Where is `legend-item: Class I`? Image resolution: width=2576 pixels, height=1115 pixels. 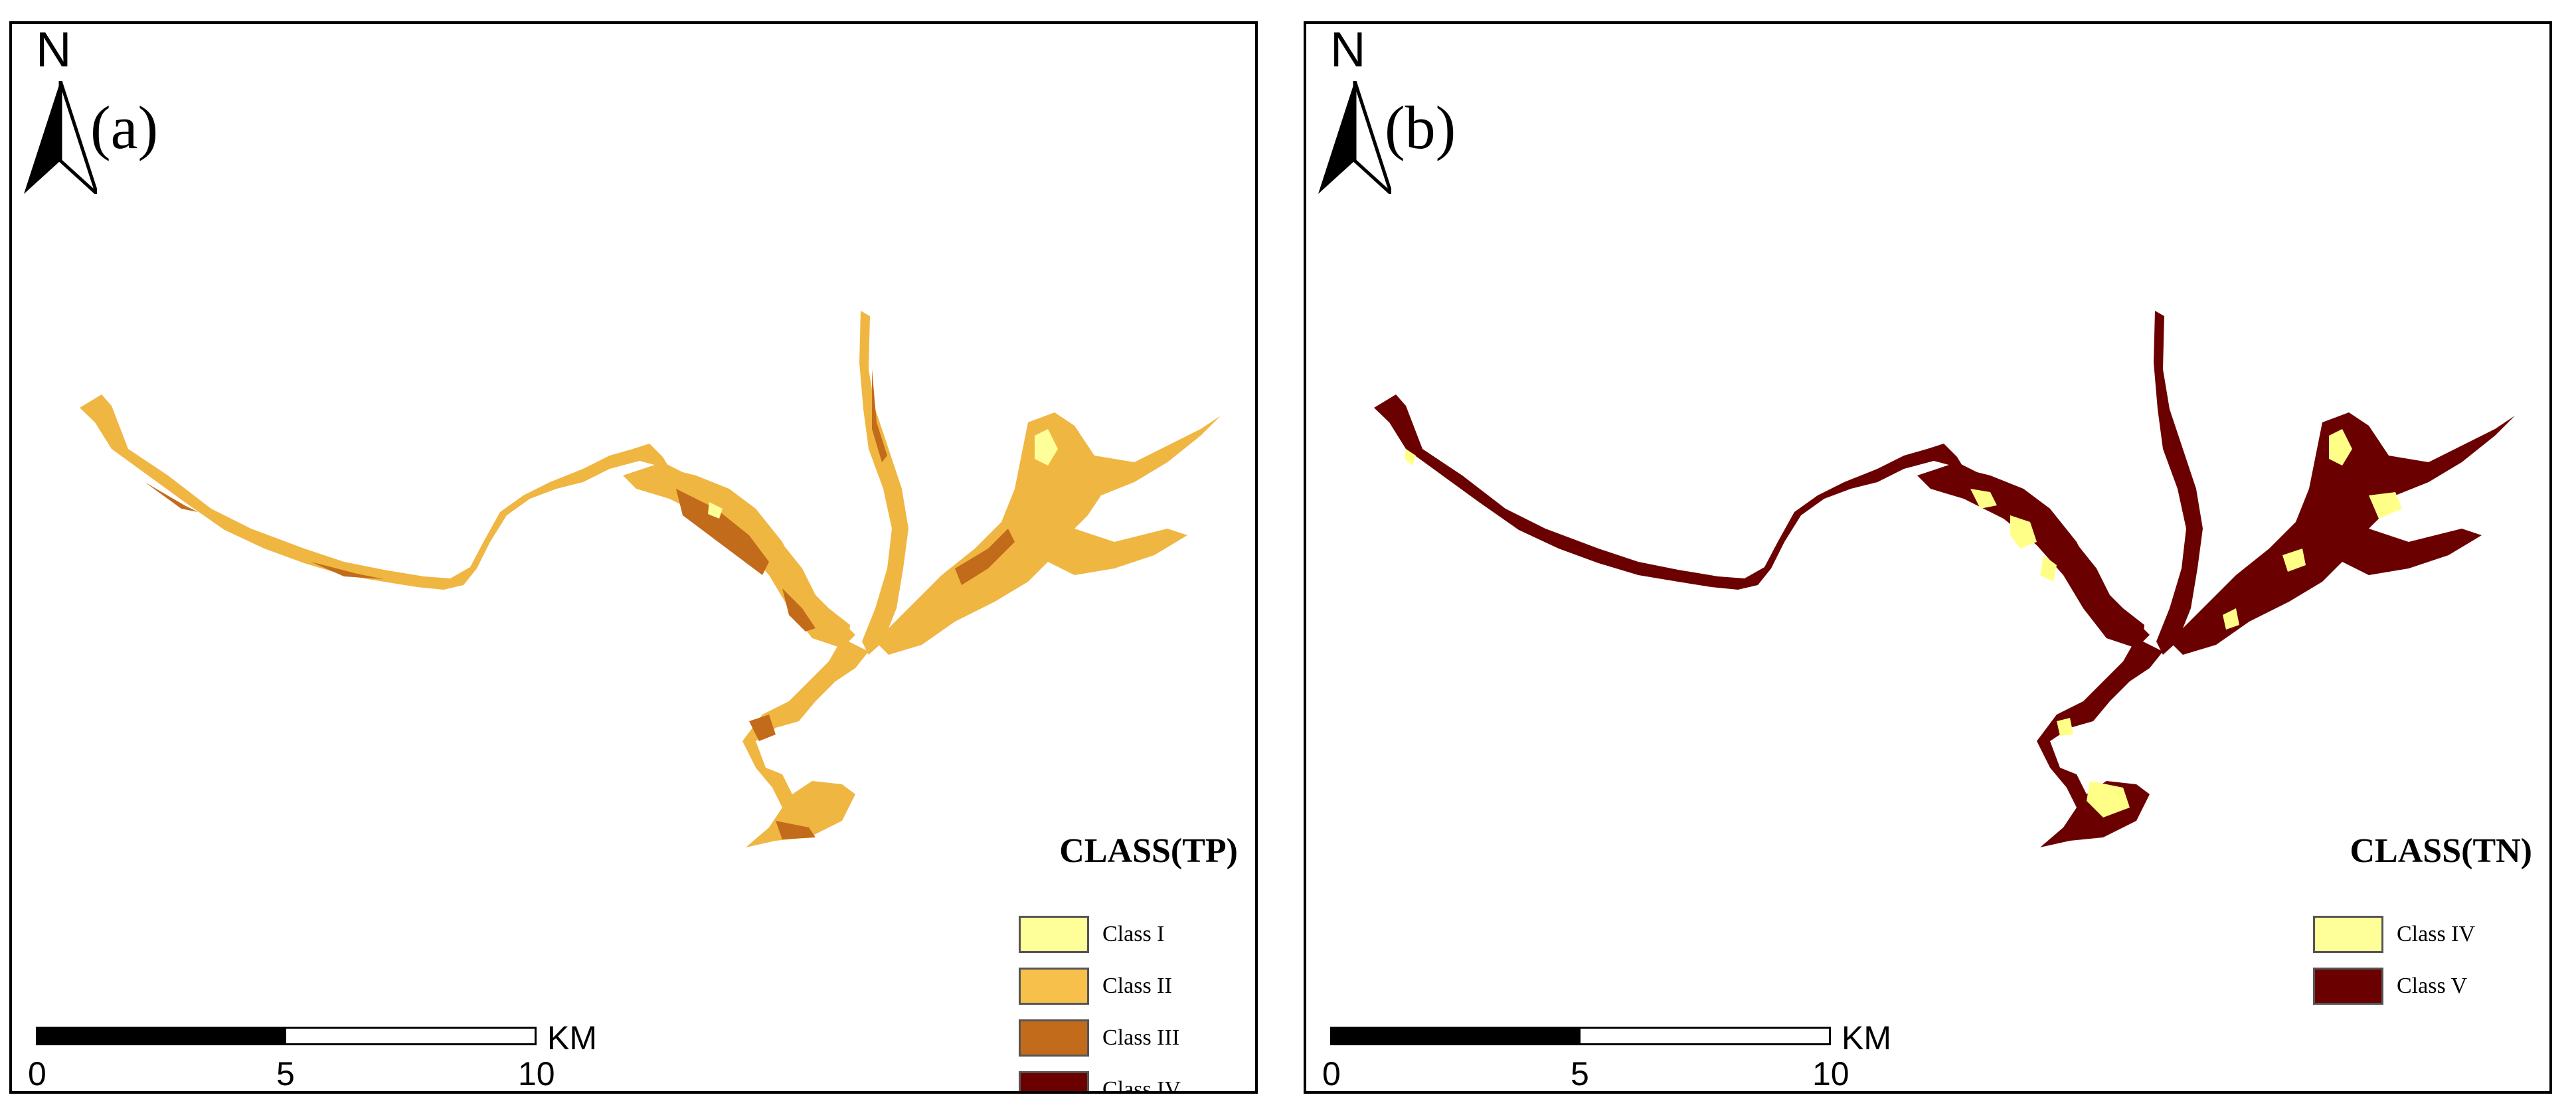
legend-item: Class I is located at coordinates (1128, 934).